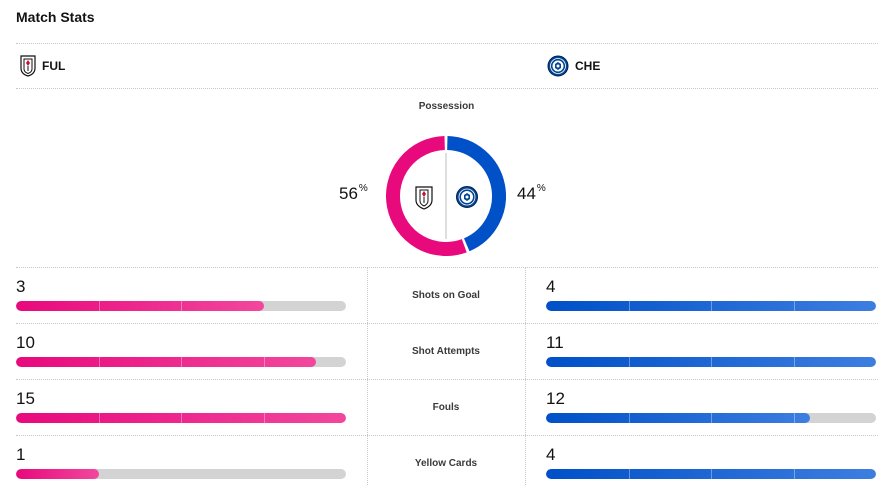  I want to click on home-stat-value: 1, so click(21, 454).